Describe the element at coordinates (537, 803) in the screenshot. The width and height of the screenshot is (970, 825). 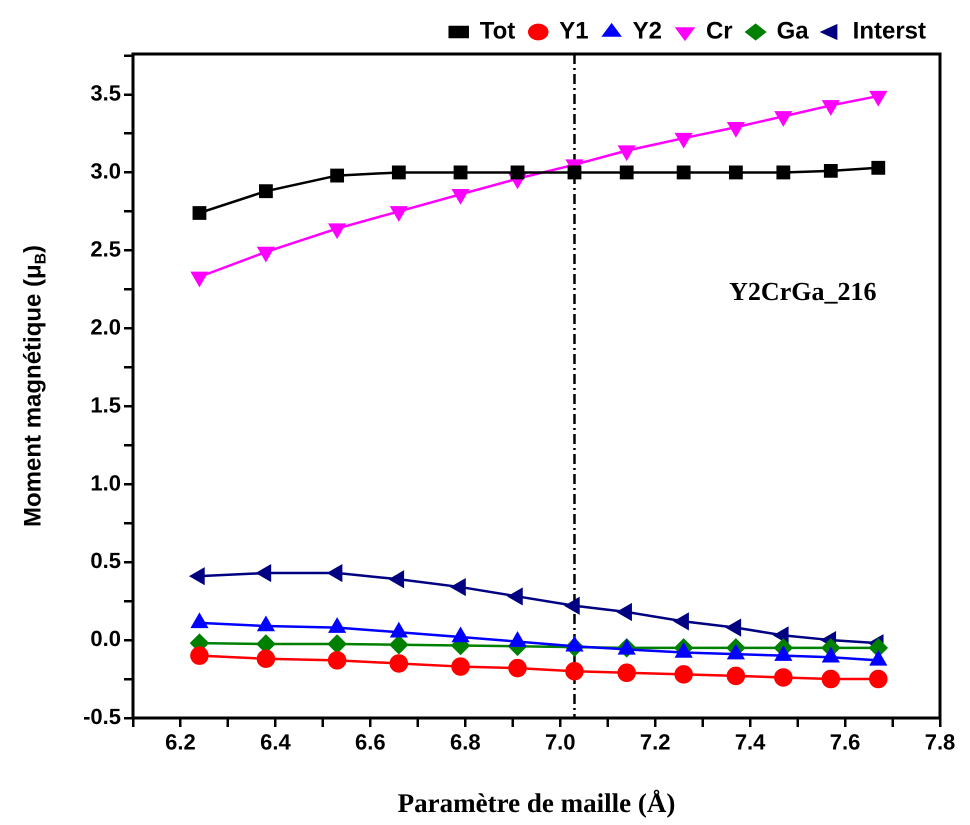
I see `x-axis-title: Paramètre de maille (Å)` at that location.